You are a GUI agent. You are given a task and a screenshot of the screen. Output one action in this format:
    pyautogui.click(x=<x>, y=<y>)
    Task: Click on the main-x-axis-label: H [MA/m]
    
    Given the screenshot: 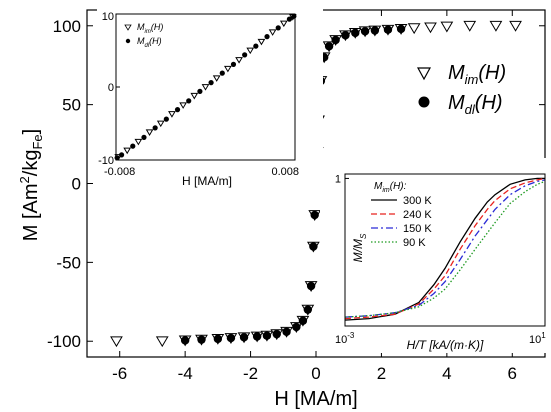 What is the action you would take?
    pyautogui.click(x=315, y=399)
    